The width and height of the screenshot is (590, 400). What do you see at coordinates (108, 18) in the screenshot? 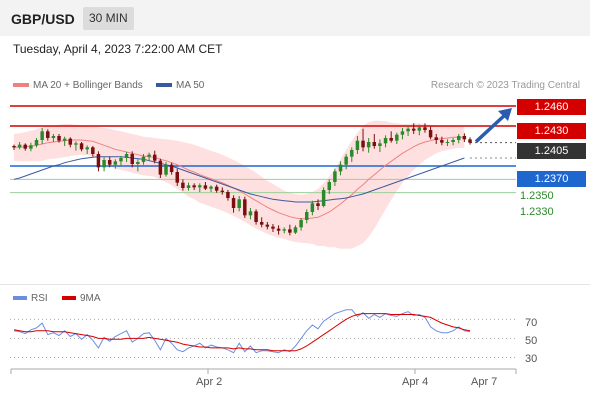
I see `timeframe-badge: 30 MIN` at bounding box center [108, 18].